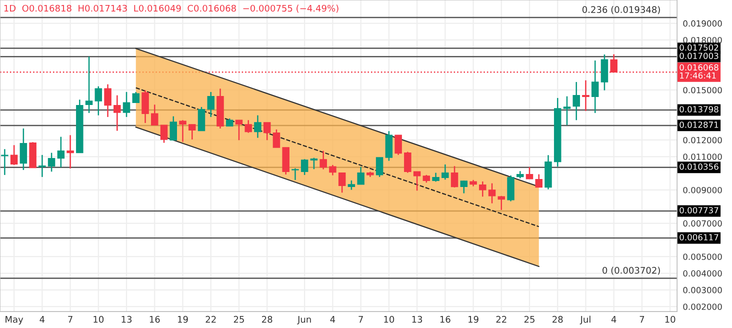  What do you see at coordinates (702, 90) in the screenshot?
I see `y-tick-label: 0.015000` at bounding box center [702, 90].